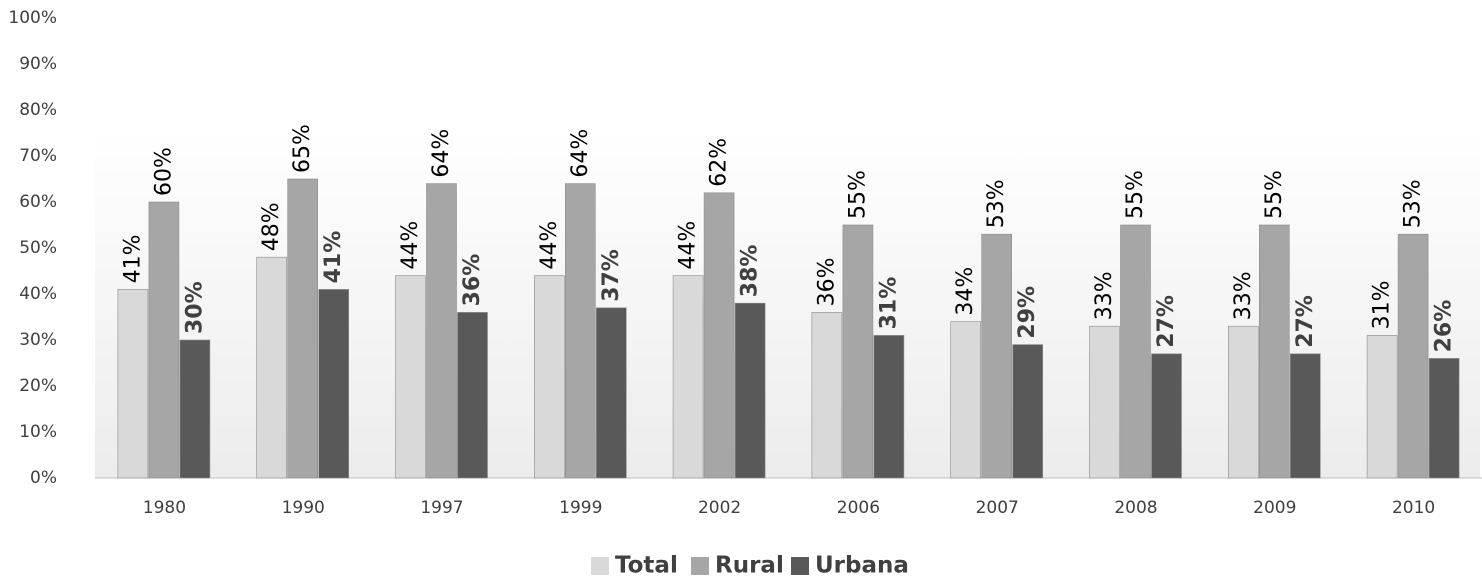 The image size is (1482, 579). What do you see at coordinates (43, 478) in the screenshot?
I see `y-tick-label: 0%` at bounding box center [43, 478].